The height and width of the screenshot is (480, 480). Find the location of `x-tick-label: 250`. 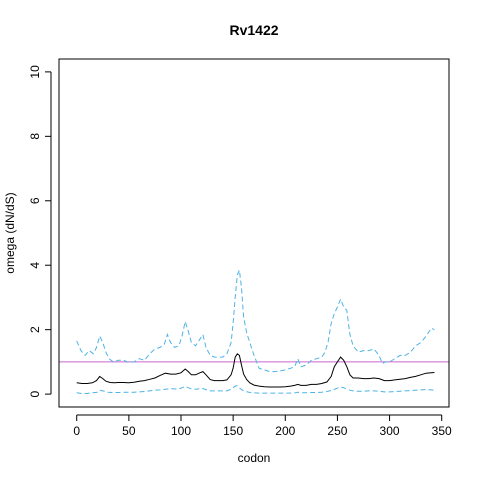

x-tick-label: 250 is located at coordinates (337, 431).